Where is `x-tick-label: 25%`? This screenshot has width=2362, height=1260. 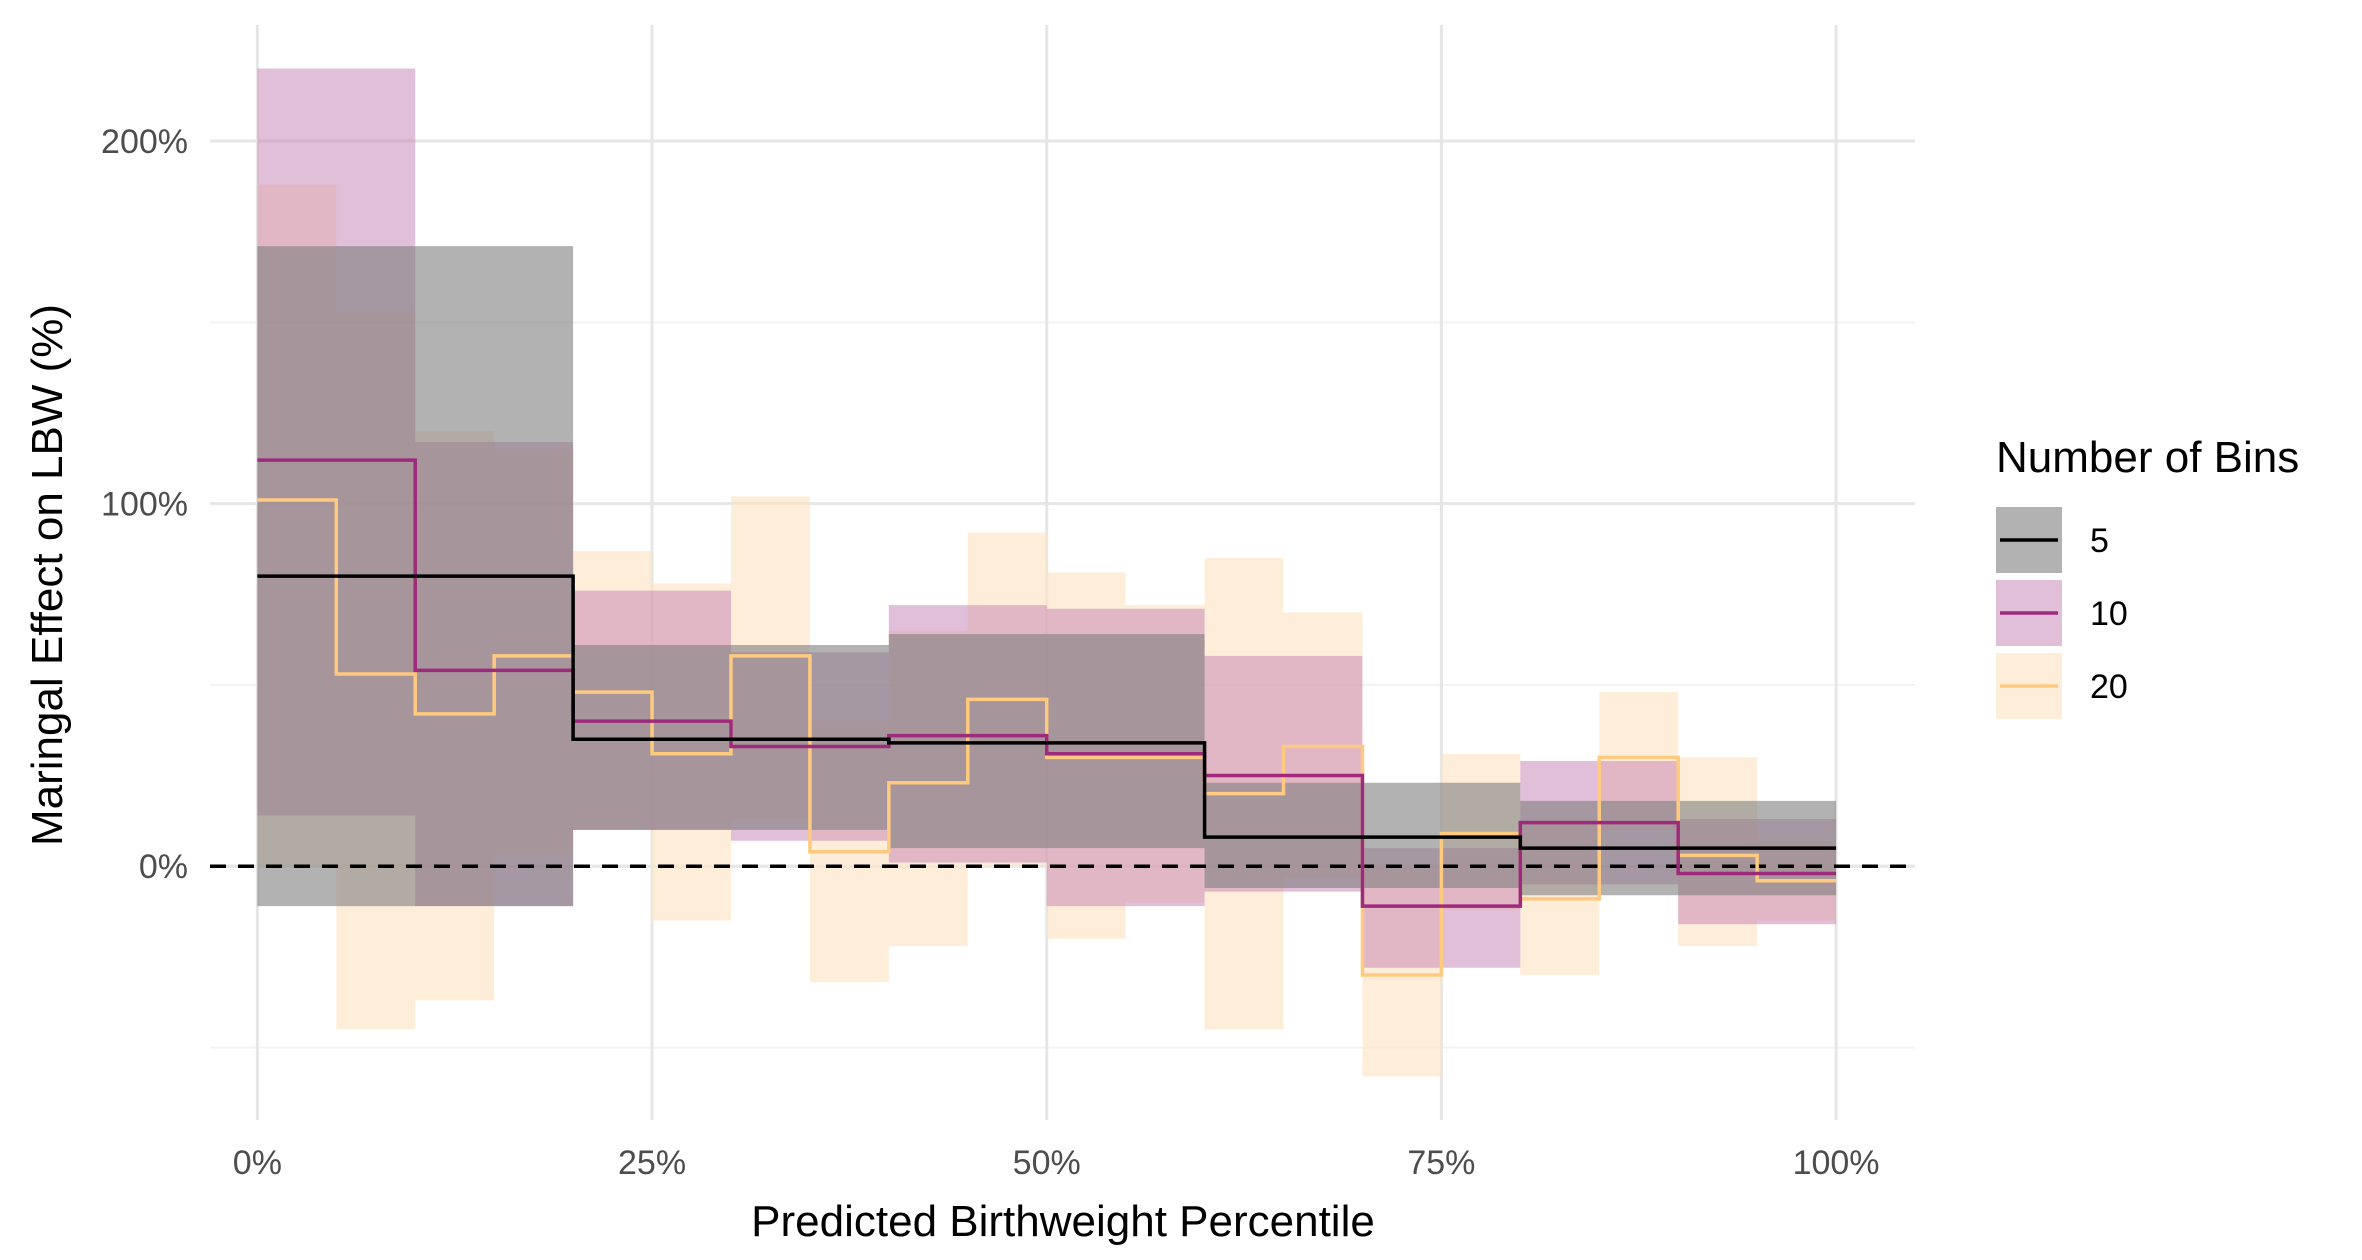
x-tick-label: 25% is located at coordinates (652, 1163).